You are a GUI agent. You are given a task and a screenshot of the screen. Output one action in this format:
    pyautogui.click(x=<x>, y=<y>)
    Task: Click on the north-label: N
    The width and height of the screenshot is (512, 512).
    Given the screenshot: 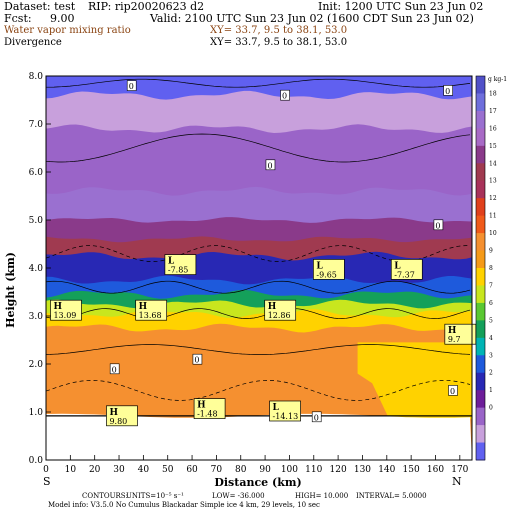 What is the action you would take?
    pyautogui.click(x=457, y=481)
    